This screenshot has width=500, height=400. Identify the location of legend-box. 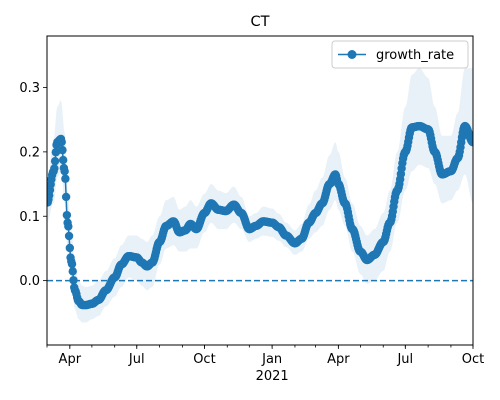
(400, 54).